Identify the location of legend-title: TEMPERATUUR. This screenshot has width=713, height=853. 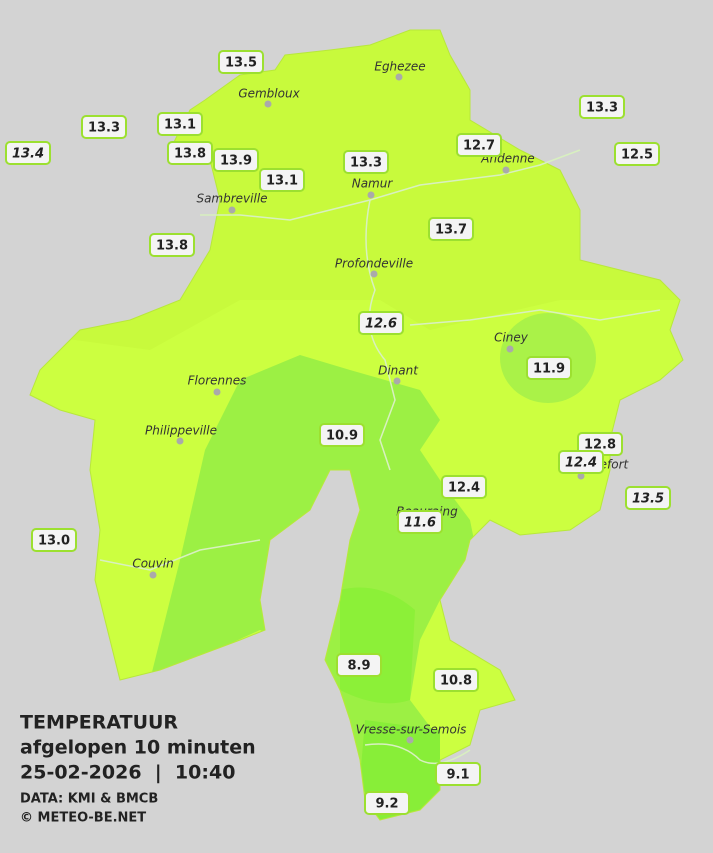
(99, 723).